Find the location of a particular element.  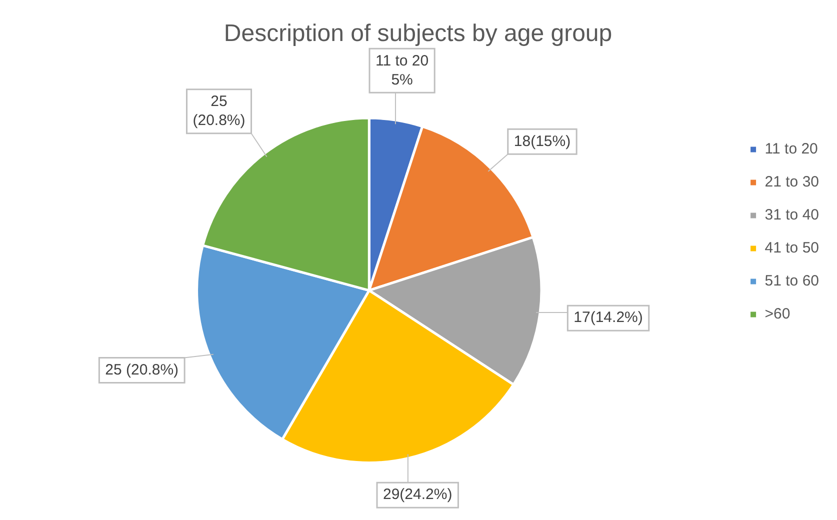

legend-label: 31 to 40 is located at coordinates (792, 215).